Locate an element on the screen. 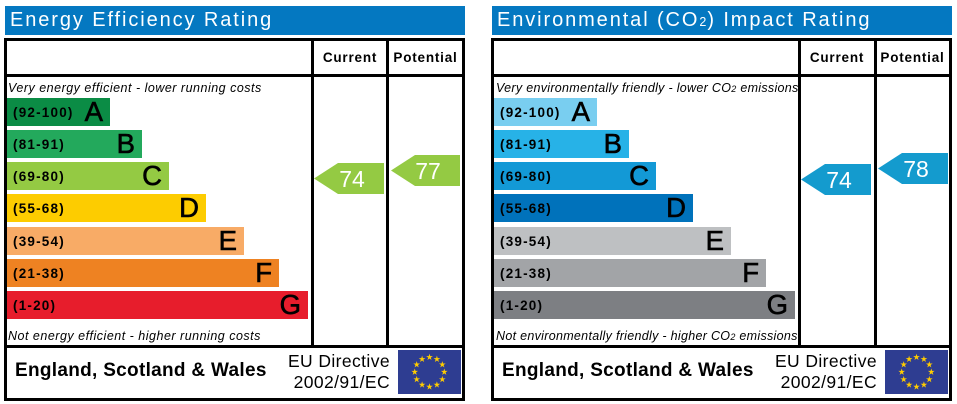 The height and width of the screenshot is (404, 957). svg-text: 77 is located at coordinates (428, 171).